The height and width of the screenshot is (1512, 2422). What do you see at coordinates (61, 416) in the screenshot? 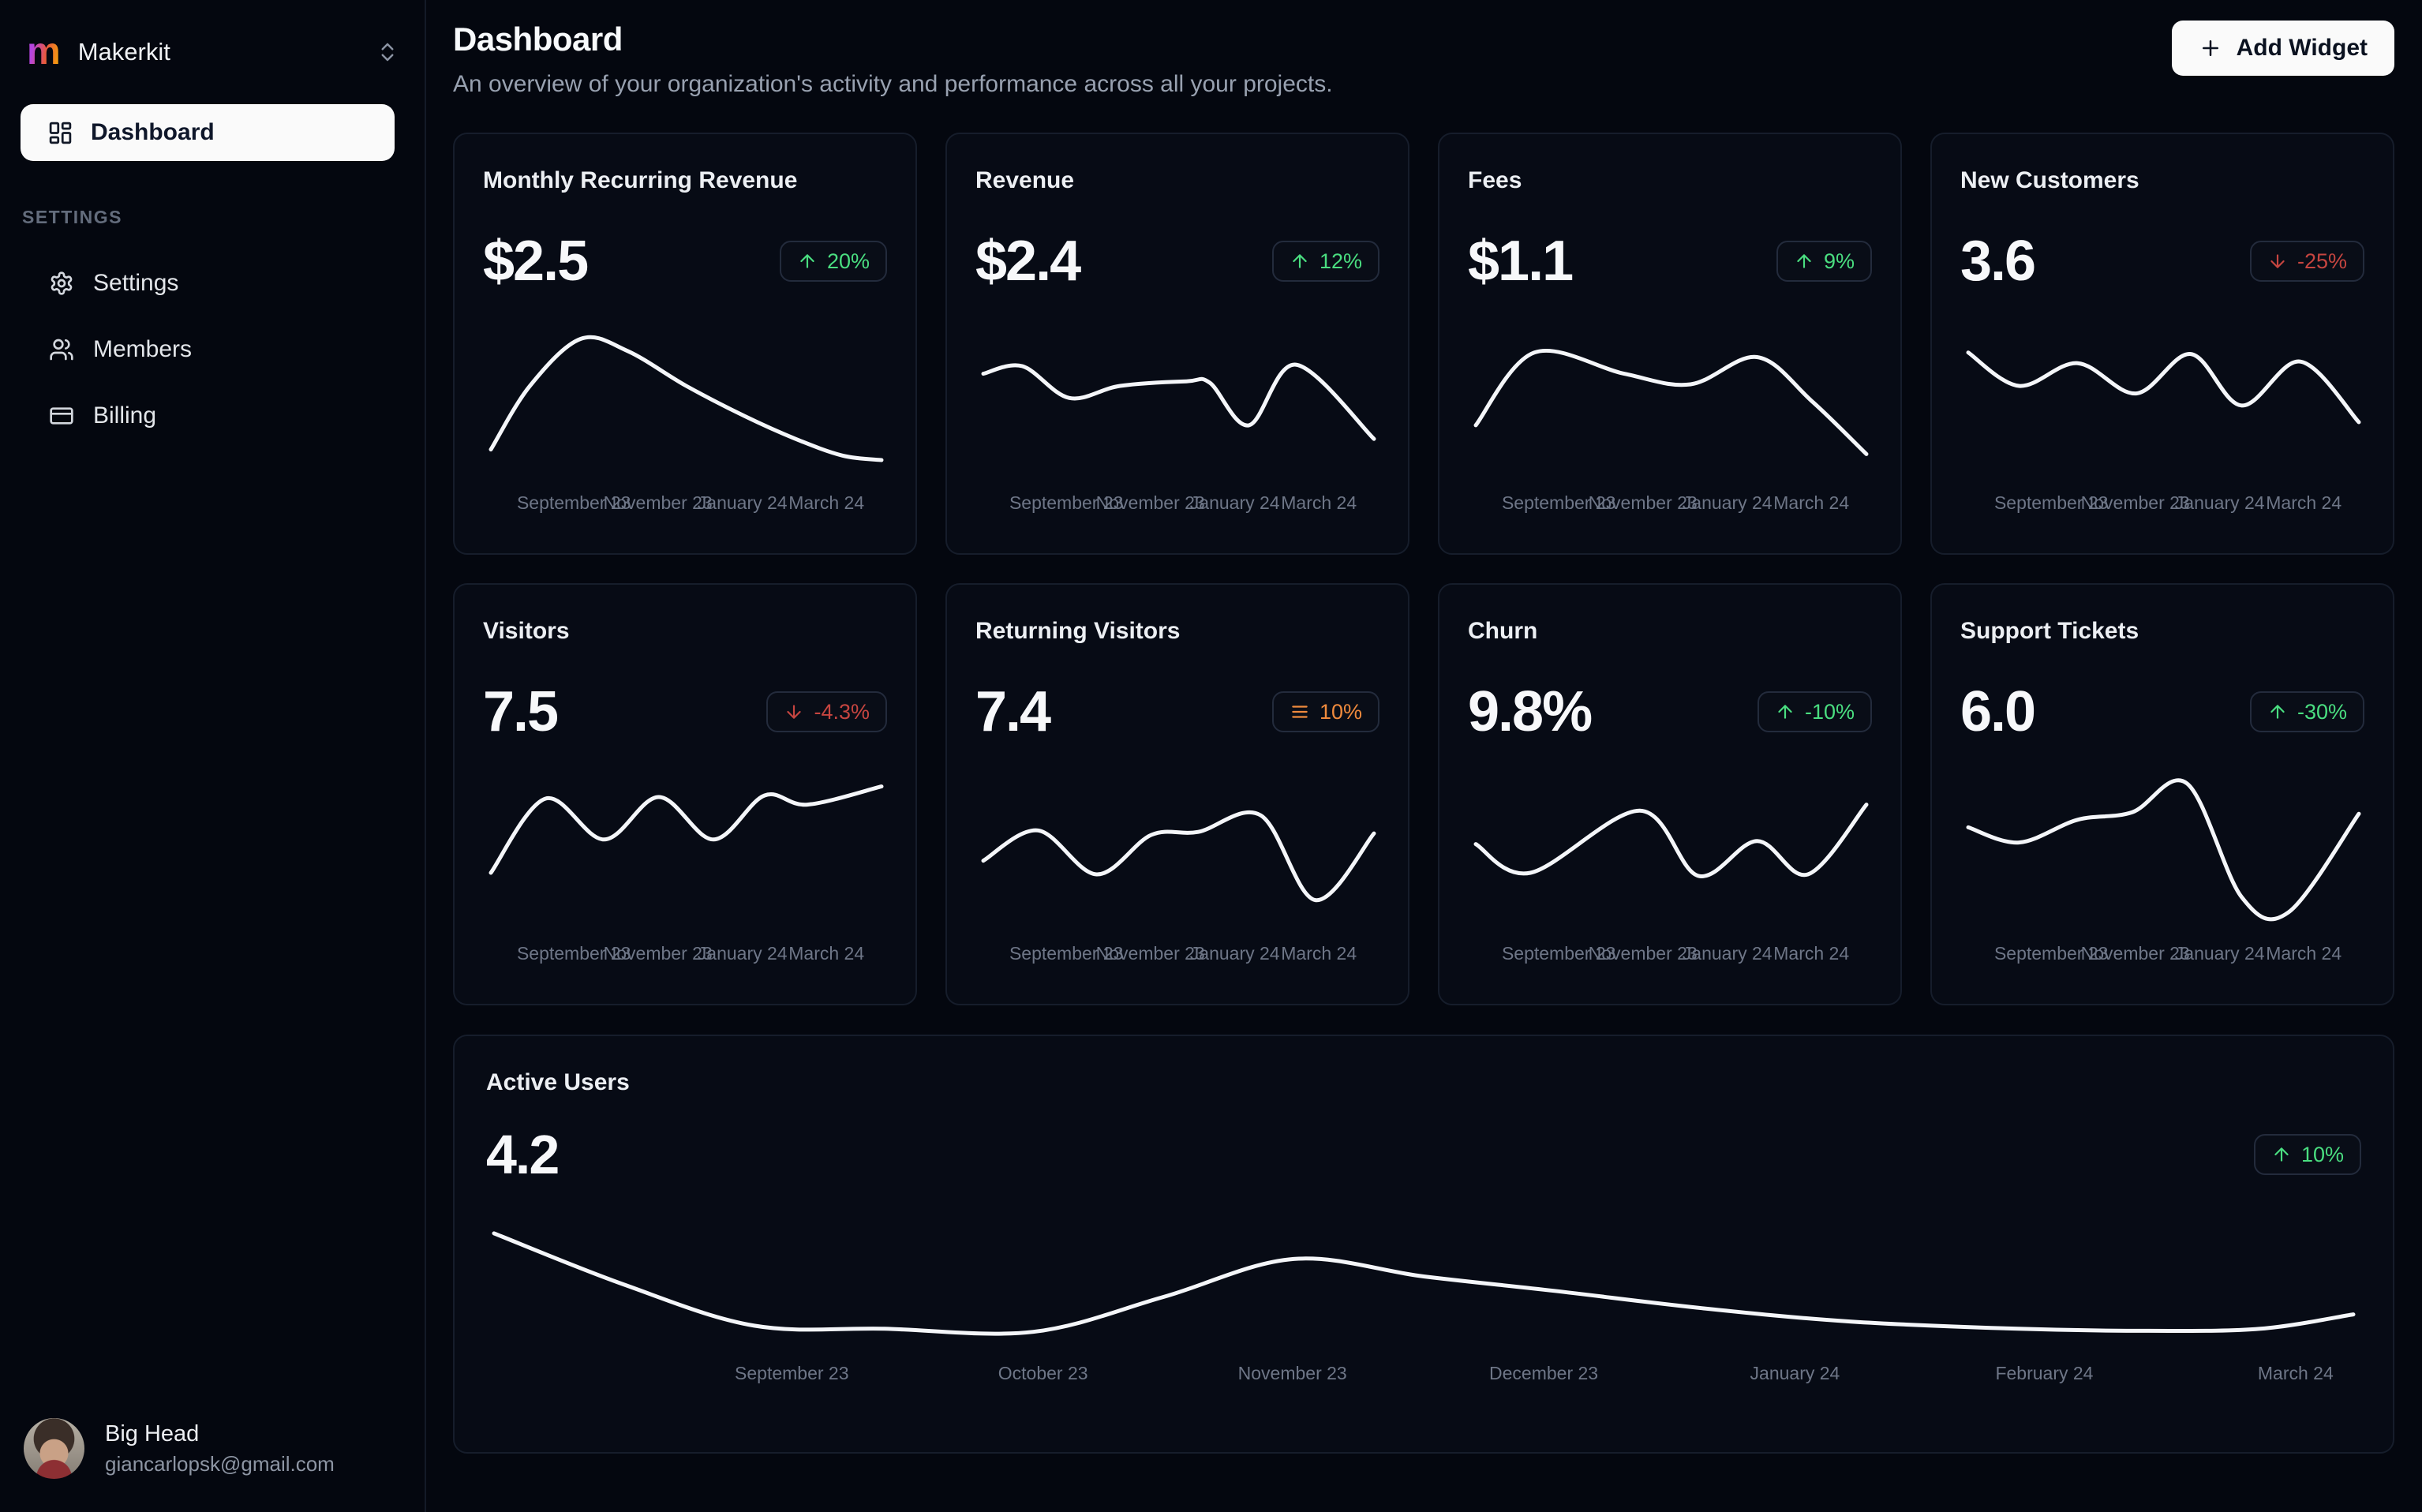
I see `credit-card-icon` at bounding box center [61, 416].